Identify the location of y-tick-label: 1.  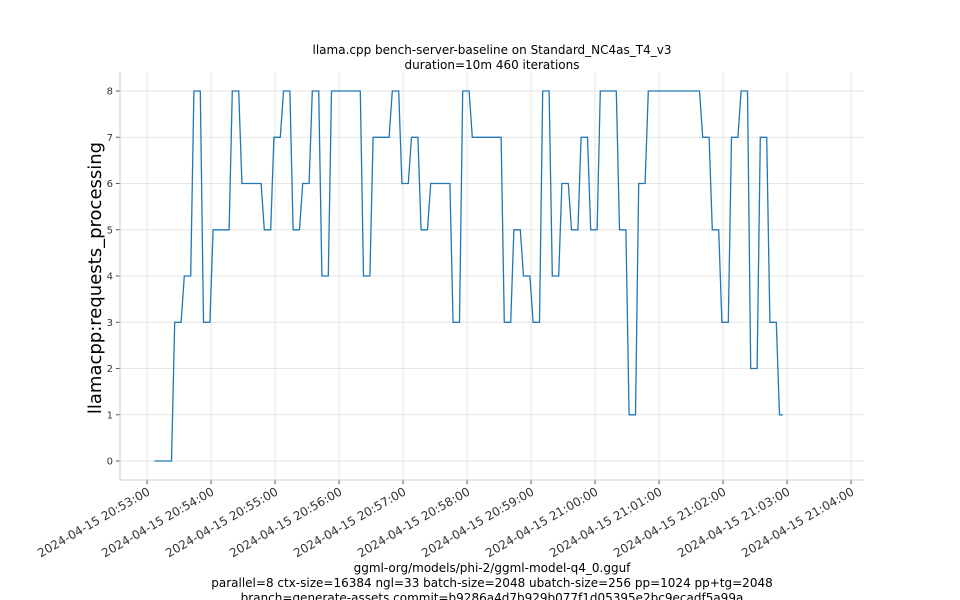
(110, 415).